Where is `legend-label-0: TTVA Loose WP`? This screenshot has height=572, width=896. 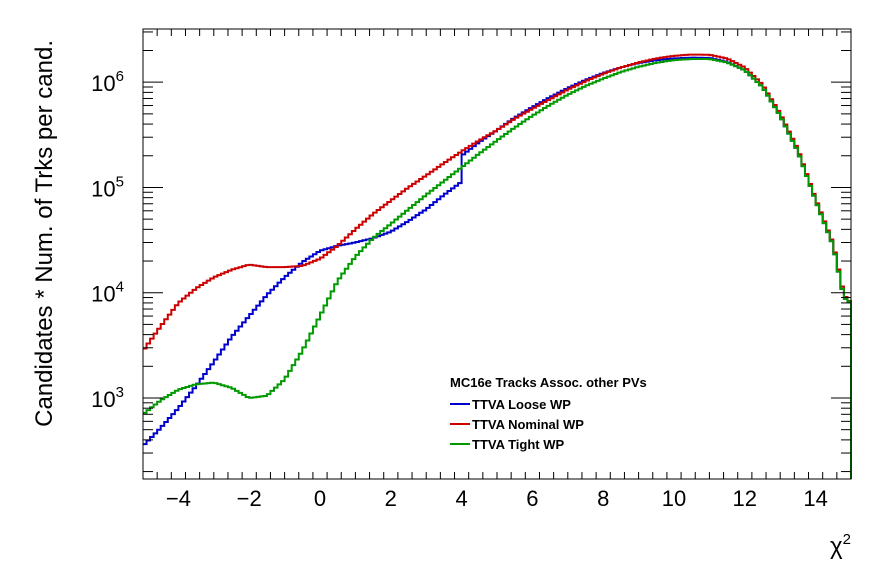
legend-label-0: TTVA Loose WP is located at coordinates (521, 404).